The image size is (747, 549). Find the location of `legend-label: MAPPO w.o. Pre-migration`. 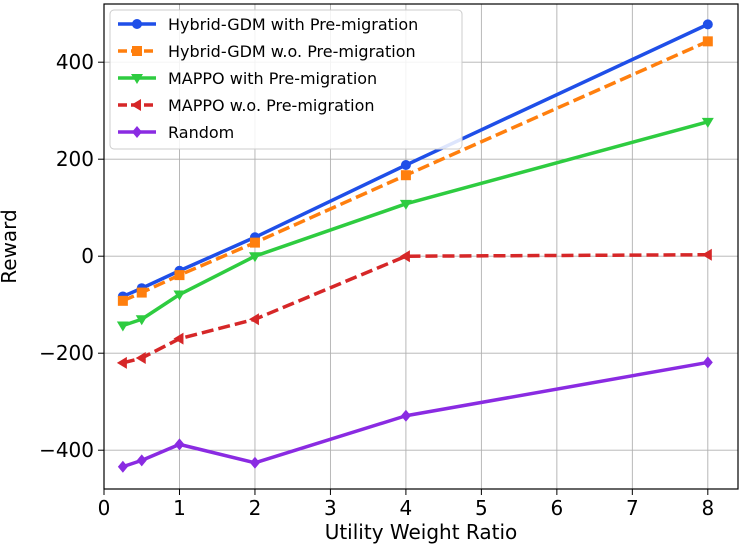

legend-label: MAPPO w.o. Pre-migration is located at coordinates (271, 105).